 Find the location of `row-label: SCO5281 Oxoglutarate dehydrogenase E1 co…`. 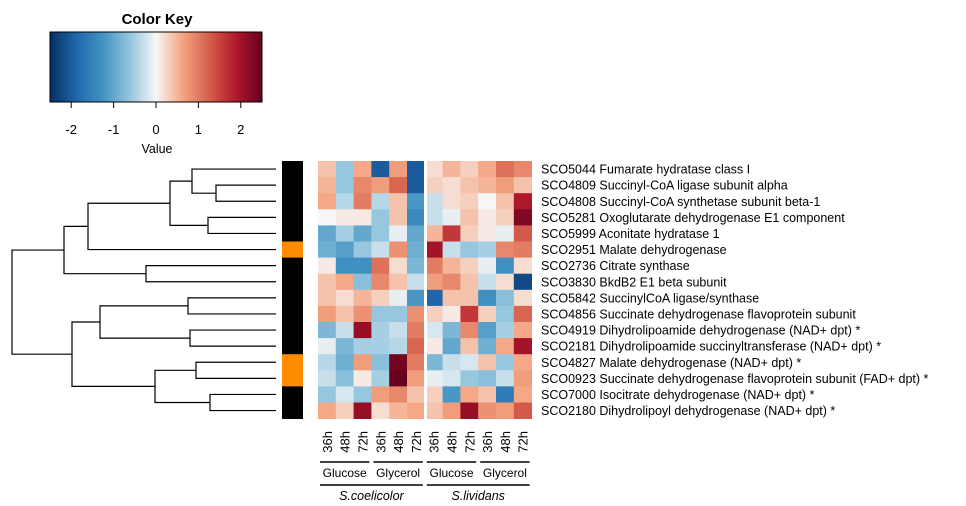

row-label: SCO5281 Oxoglutarate dehydrogenase E1 co… is located at coordinates (693, 218).